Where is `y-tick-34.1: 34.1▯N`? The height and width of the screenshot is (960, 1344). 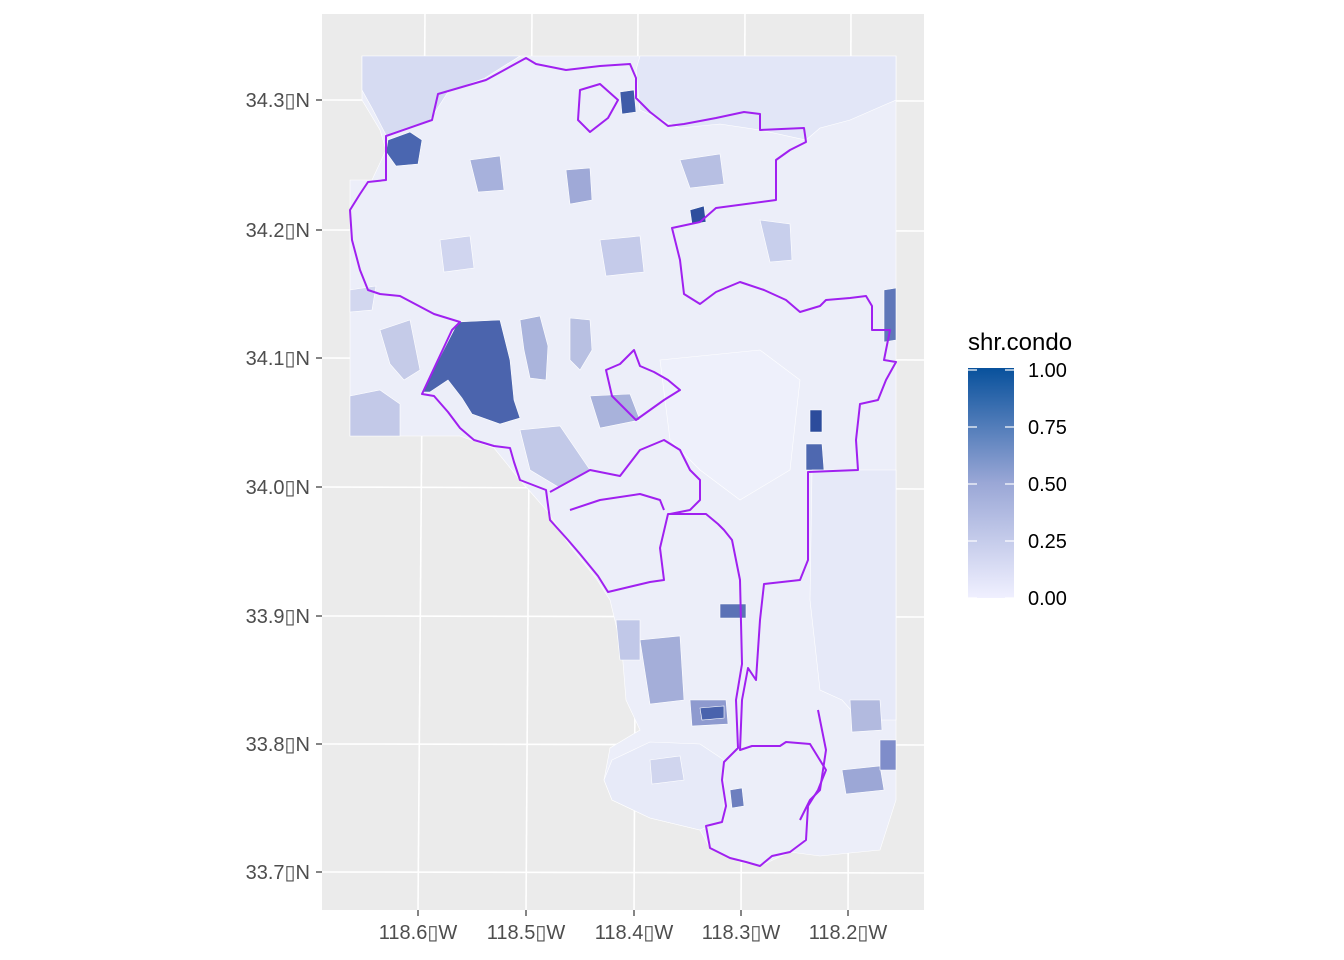
y-tick-34.1: 34.1▯N is located at coordinates (284, 359).